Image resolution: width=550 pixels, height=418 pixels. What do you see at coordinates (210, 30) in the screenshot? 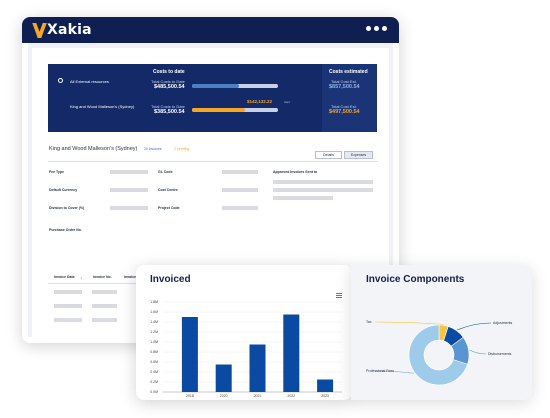
I see `top-bar: Xakia` at bounding box center [210, 30].